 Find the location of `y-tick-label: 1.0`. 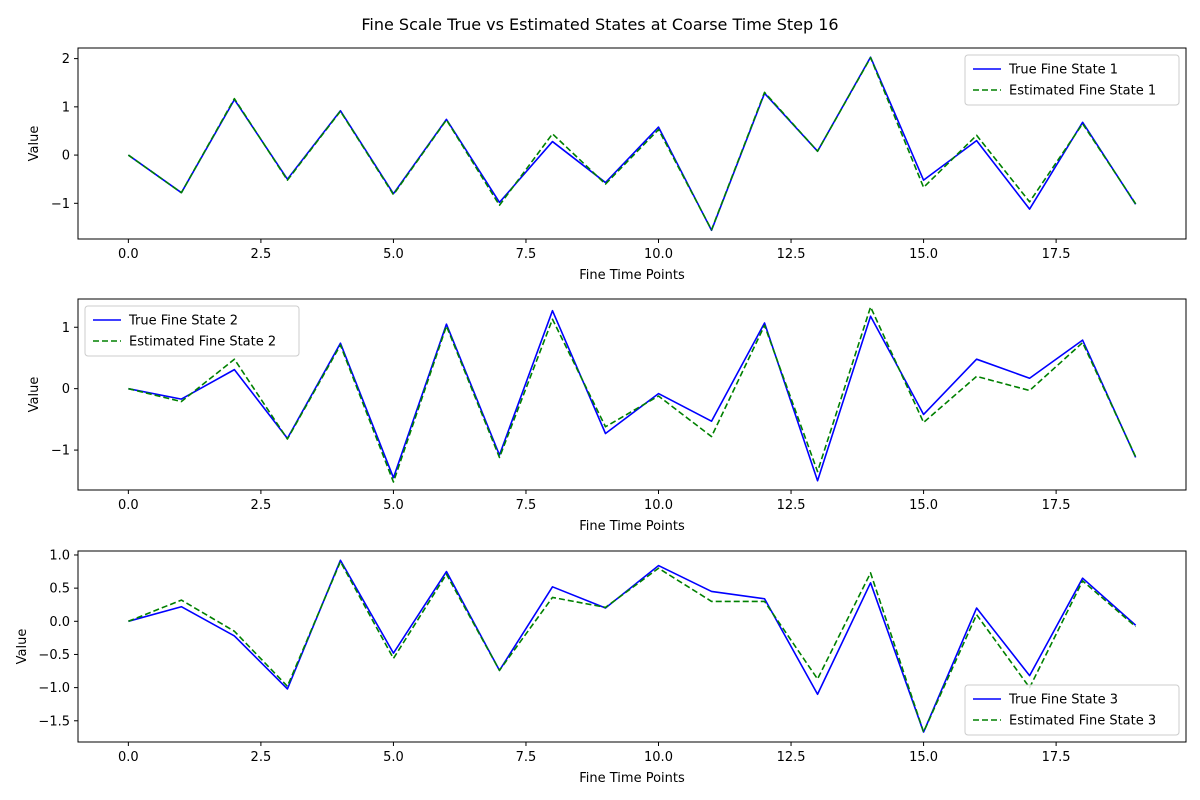

y-tick-label: 1.0 is located at coordinates (59, 555).